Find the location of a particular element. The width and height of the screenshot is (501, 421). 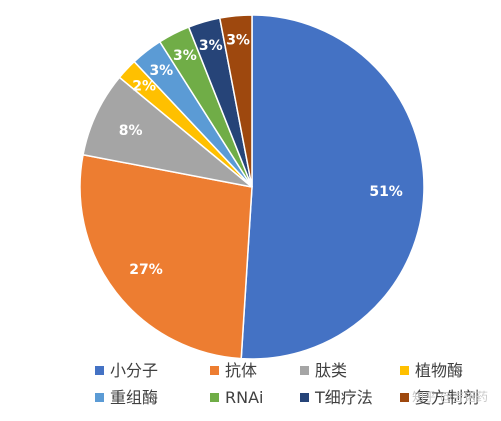

legend-label-3: 植物酶 is located at coordinates (439, 370).